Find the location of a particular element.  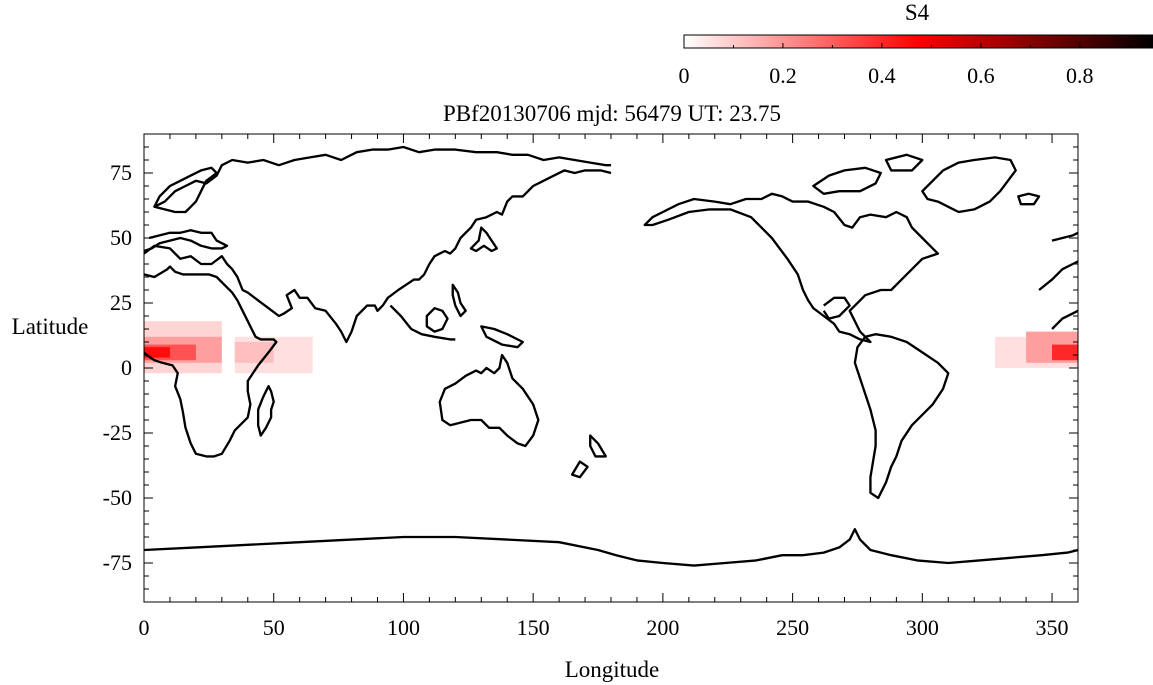

coastline-mediterranean is located at coordinates (186, 241).